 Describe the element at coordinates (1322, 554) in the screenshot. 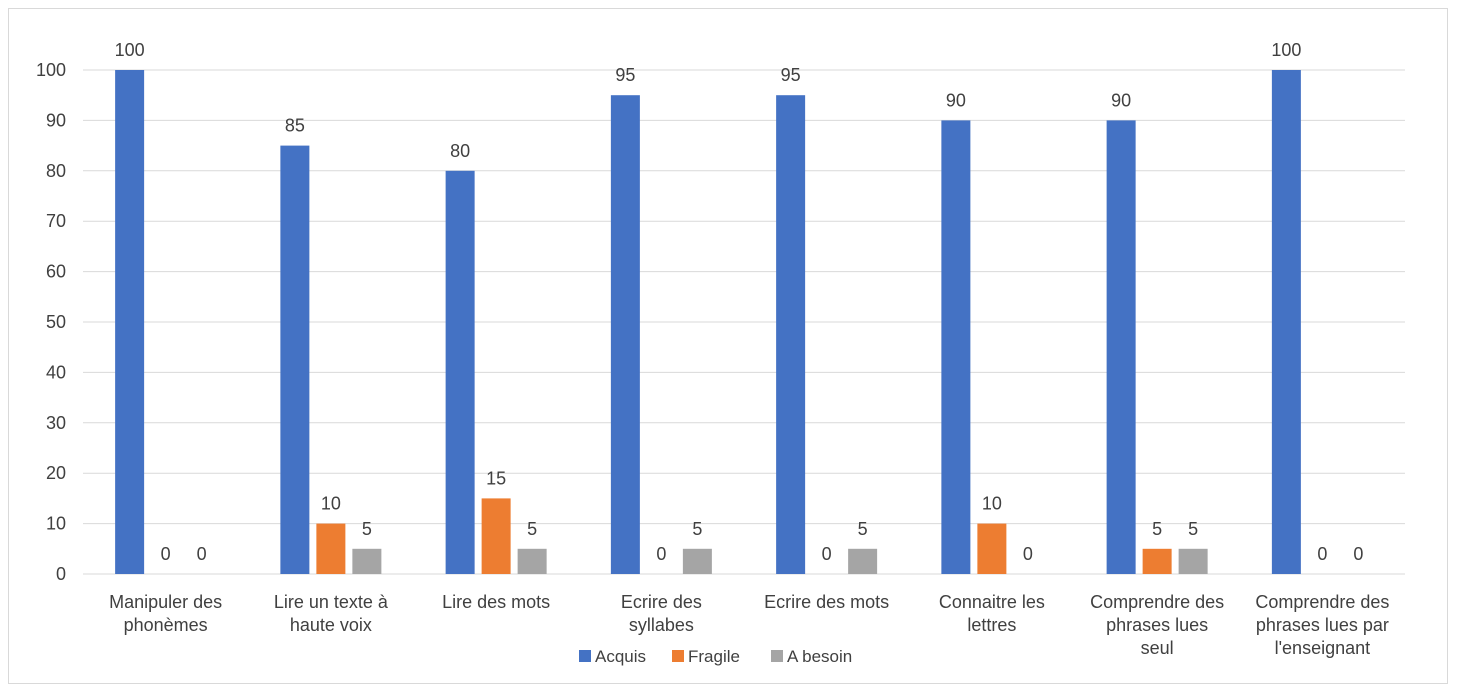

I see `data-label-fragile-7: 0` at that location.